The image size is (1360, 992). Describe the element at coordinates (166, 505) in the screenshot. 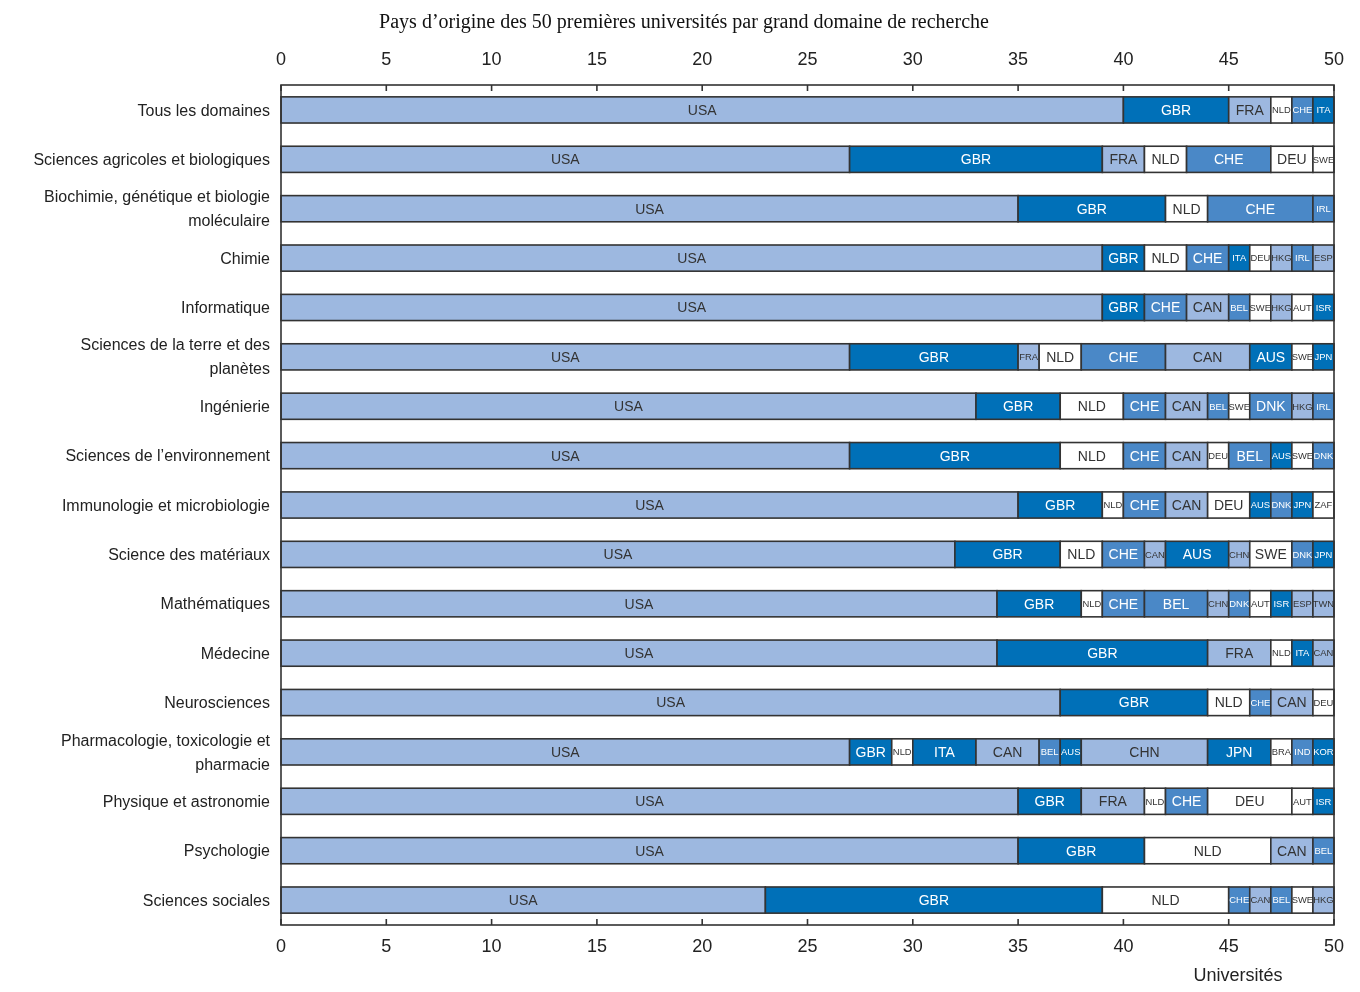

I see `y-tick-label: Immunologie et microbiologie` at that location.